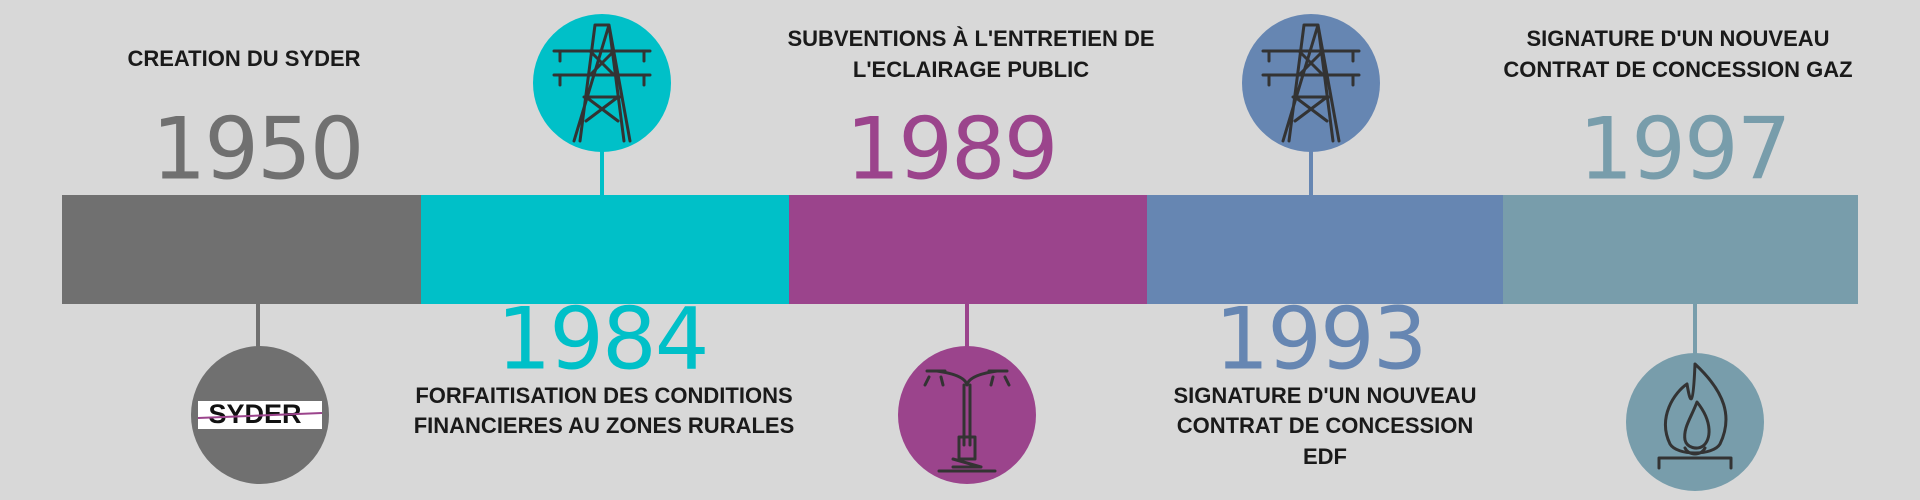 Image resolution: width=1920 pixels, height=500 pixels. Describe the element at coordinates (951, 149) in the screenshot. I see `year: 1989` at that location.